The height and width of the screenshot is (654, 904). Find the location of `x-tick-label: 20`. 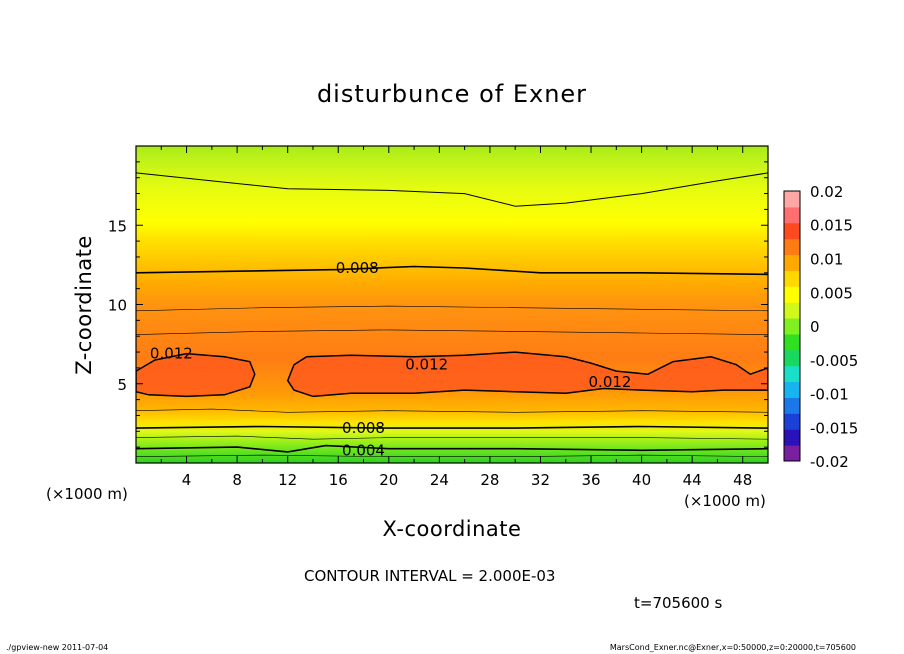

x-tick-label: 20 is located at coordinates (388, 480).